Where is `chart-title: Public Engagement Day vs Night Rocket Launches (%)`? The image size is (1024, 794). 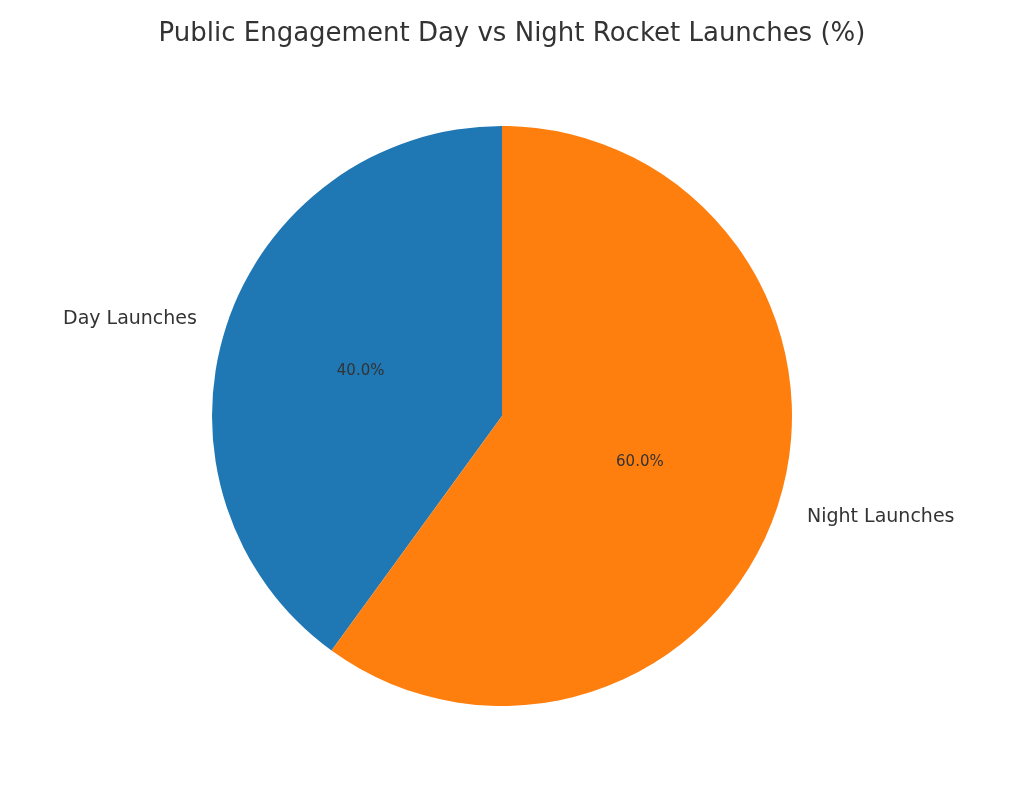 chart-title: Public Engagement Day vs Night Rocket Launches (%) is located at coordinates (512, 32).